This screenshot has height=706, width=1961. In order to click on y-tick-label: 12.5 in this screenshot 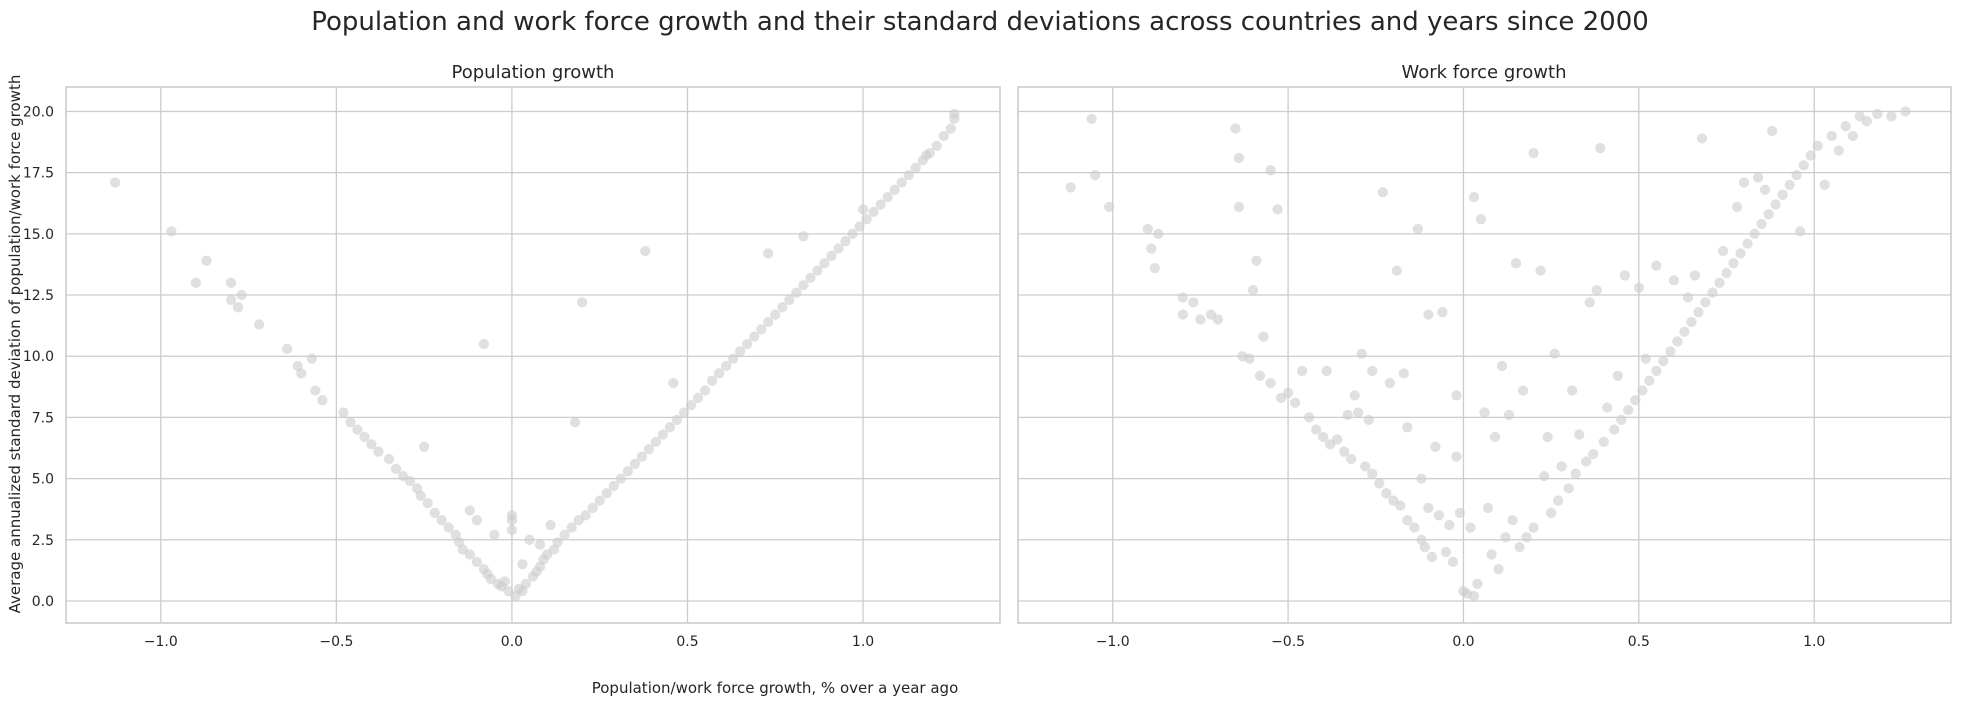, I will do `click(38, 296)`.